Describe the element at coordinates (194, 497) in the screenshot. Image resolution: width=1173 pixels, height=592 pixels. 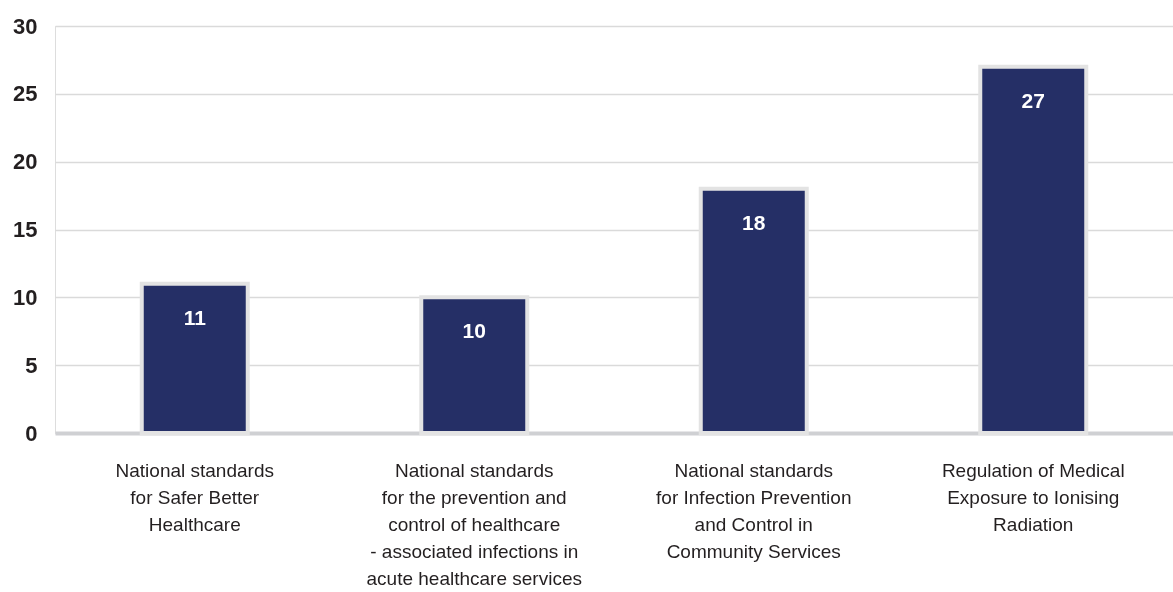
I see `x-tick-label: National standards for Safer Better Healthcare` at that location.